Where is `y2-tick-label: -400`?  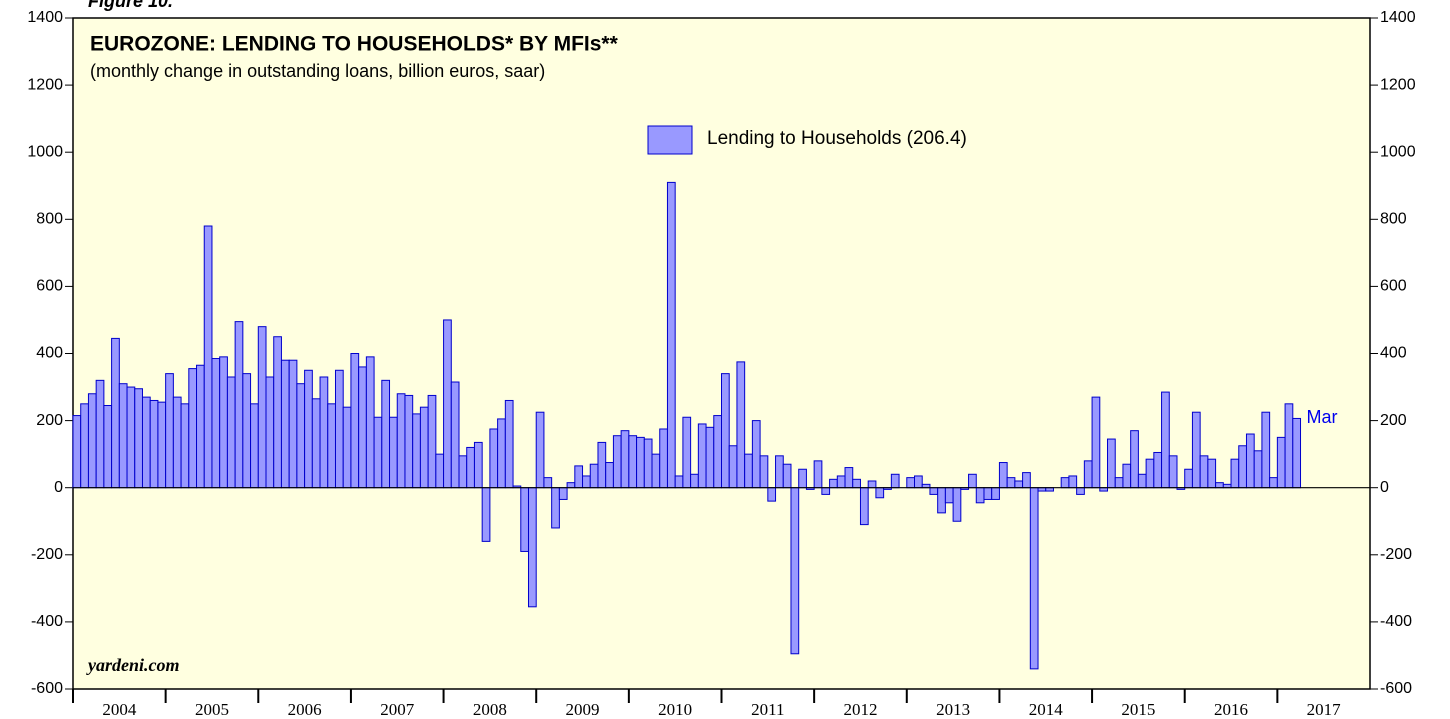
y2-tick-label: -400 is located at coordinates (1396, 621).